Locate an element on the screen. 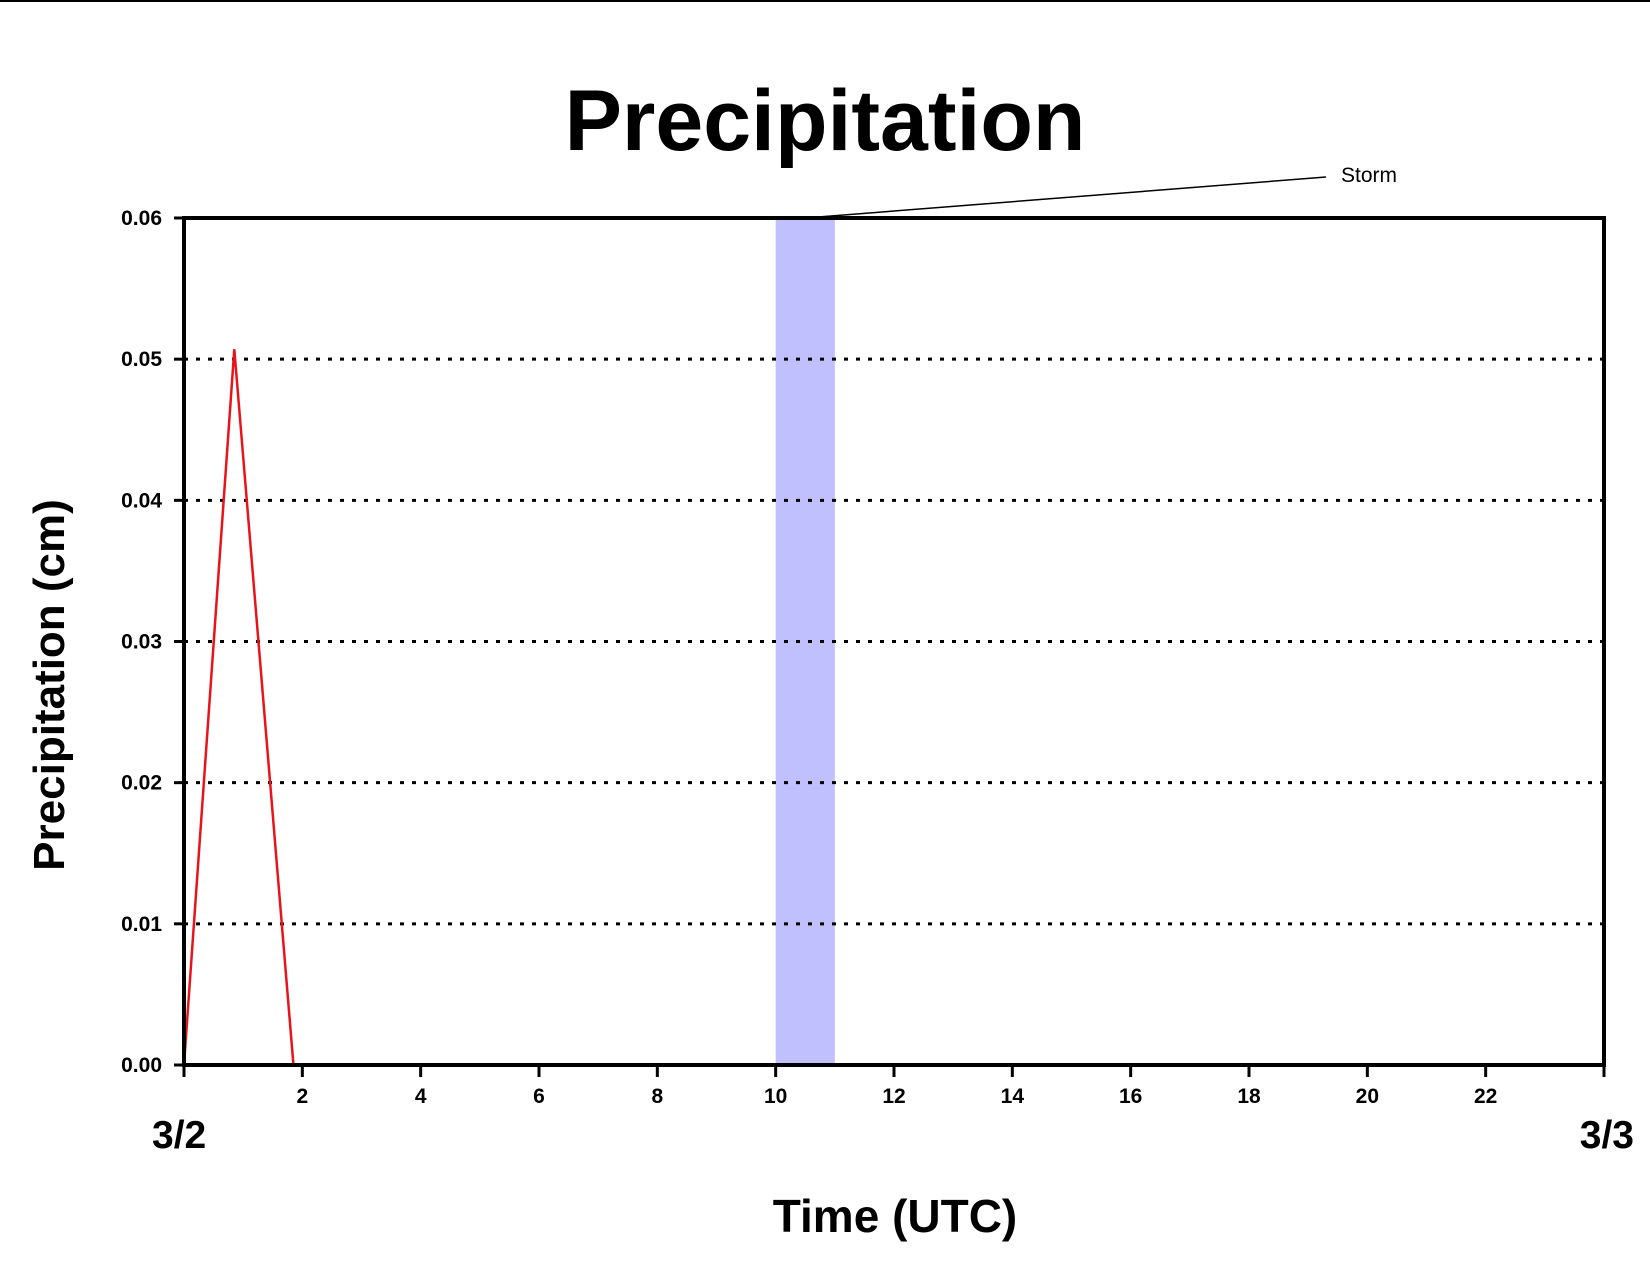 The image size is (1650, 1275). y-tick-label-3: 0.03 is located at coordinates (141, 642).